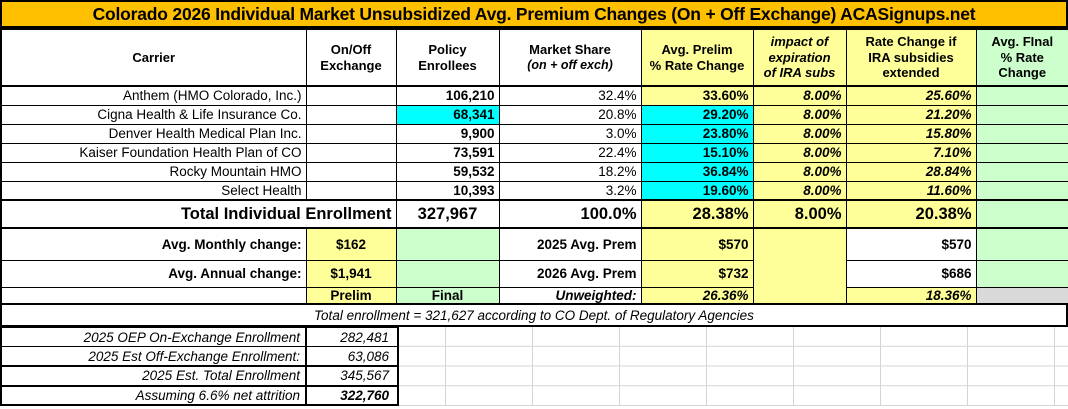 The height and width of the screenshot is (409, 1068). I want to click on header-avg-final: Avg. FInal % Rate Change, so click(1021, 57).